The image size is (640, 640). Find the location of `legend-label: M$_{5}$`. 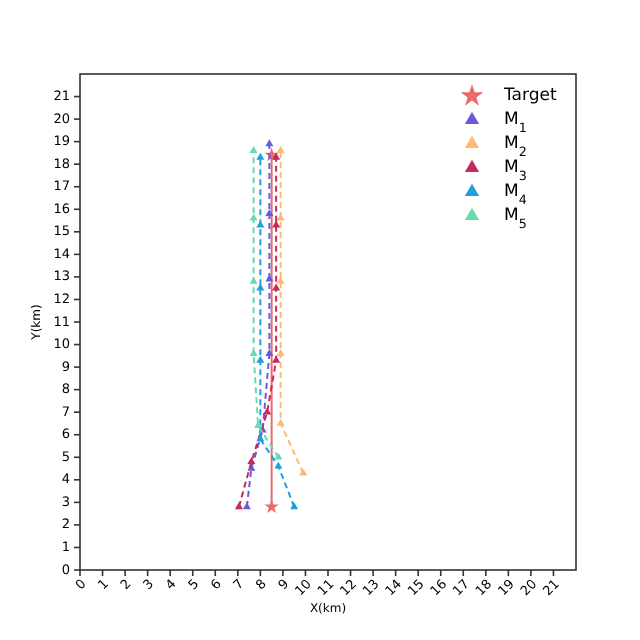

legend-label: M$_{5}$ is located at coordinates (515, 219).